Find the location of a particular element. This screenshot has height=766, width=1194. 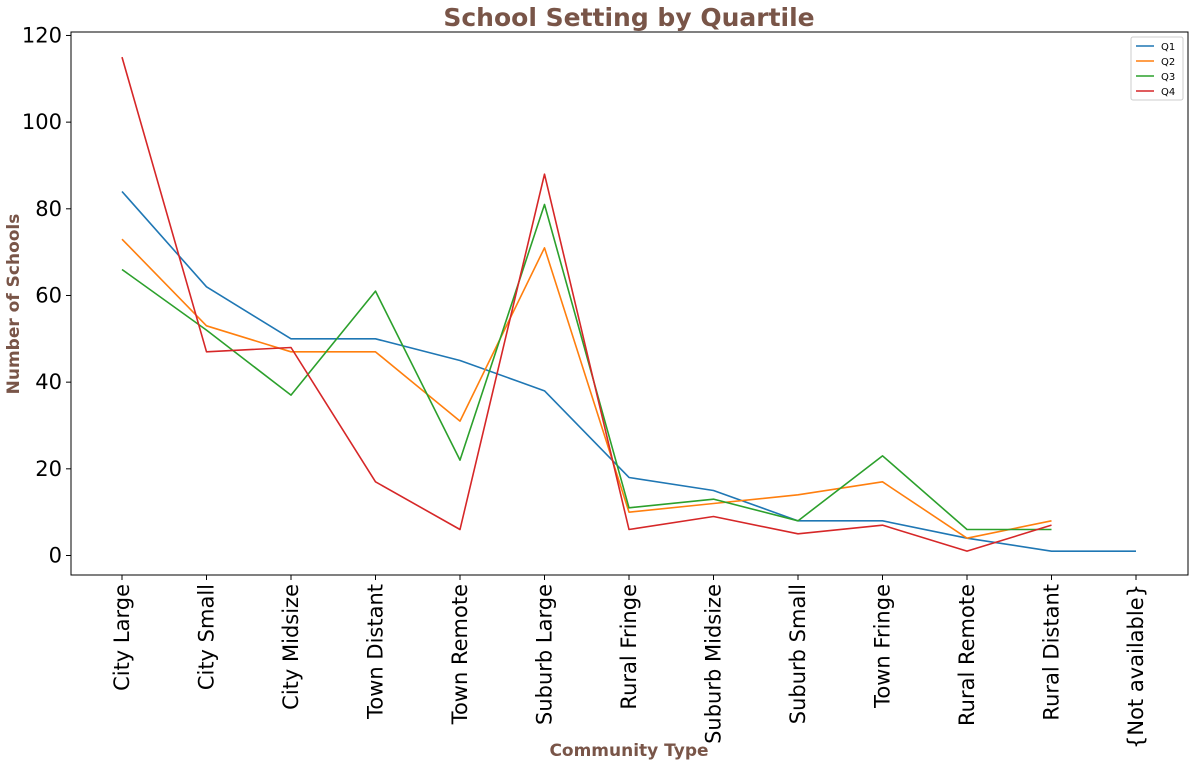

y-tick-label: 80 is located at coordinates (48, 209).